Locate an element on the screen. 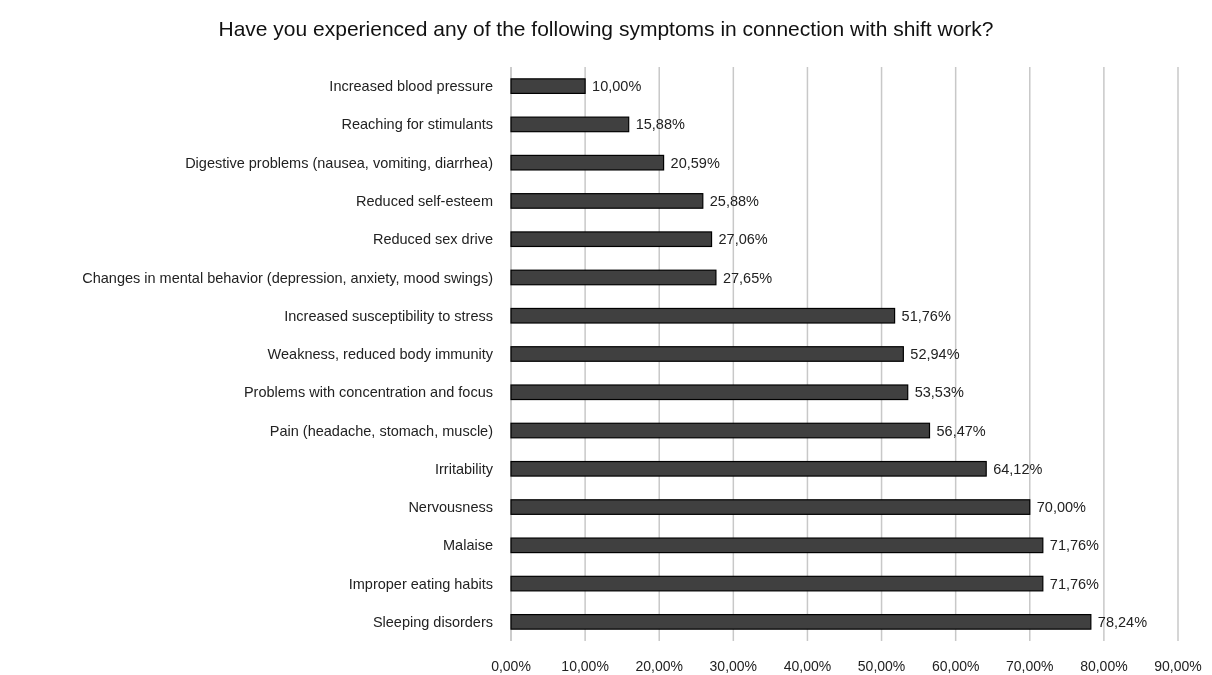  data-label: 15,88% is located at coordinates (660, 124).